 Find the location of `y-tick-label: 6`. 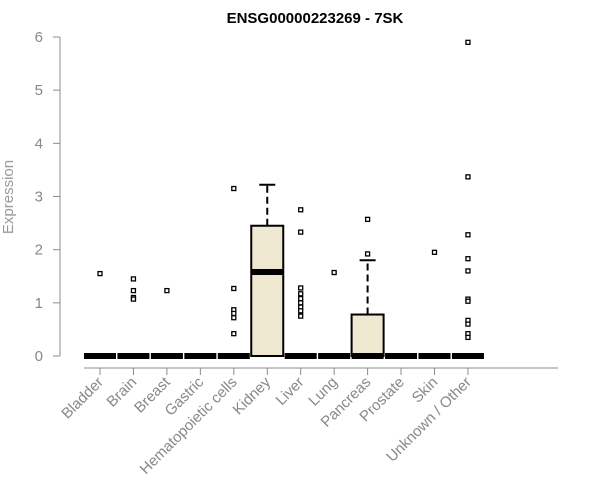

y-tick-label: 6 is located at coordinates (39, 37).